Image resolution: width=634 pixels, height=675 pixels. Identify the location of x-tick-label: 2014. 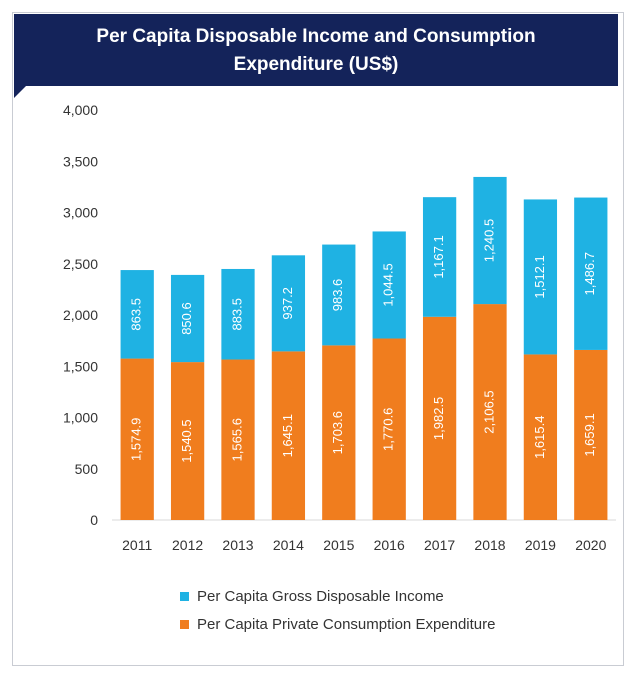
(288, 545).